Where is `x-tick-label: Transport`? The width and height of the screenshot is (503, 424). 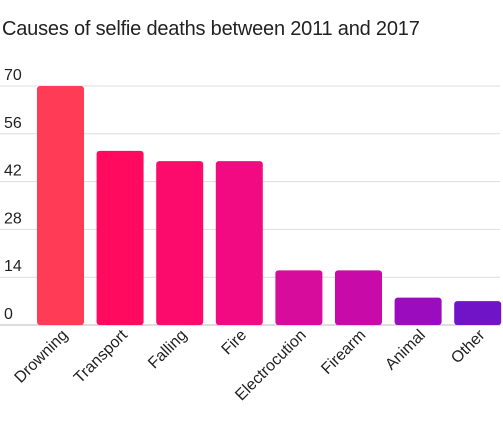 x-tick-label: Transport is located at coordinates (101, 356).